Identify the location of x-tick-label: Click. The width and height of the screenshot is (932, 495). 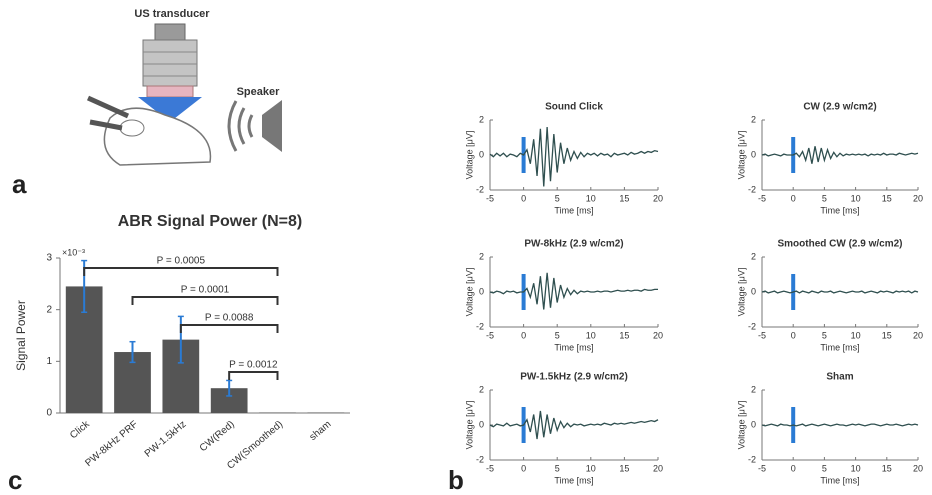
(80, 429).